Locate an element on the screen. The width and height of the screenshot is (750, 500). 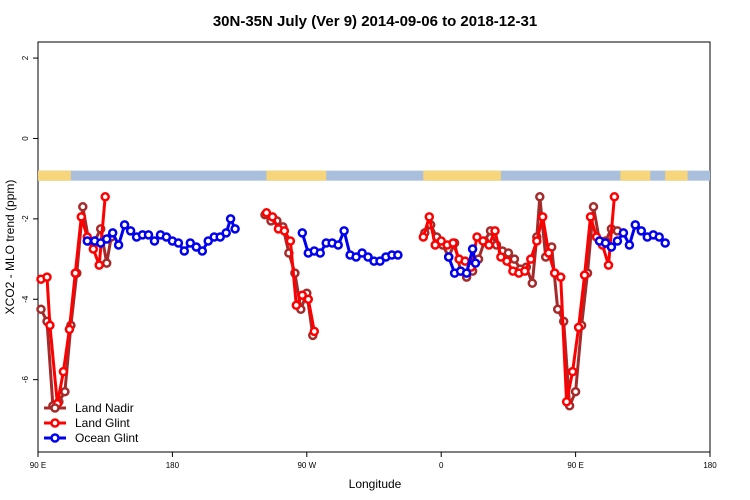
series-ocean-glint is located at coordinates (376, 246).